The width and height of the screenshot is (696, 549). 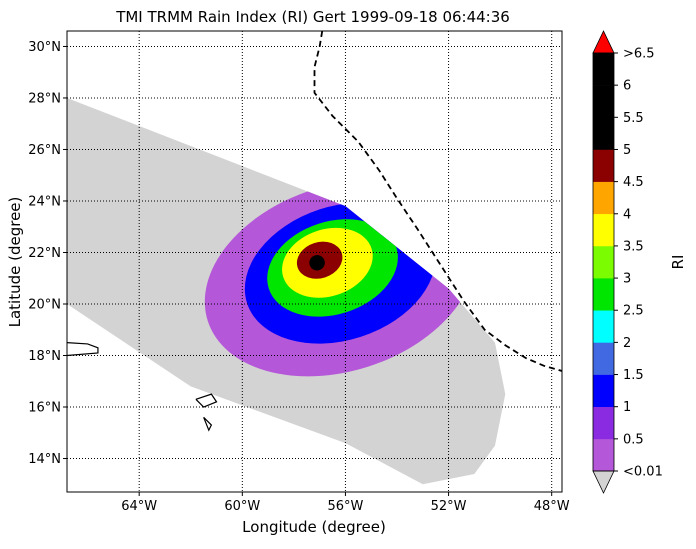 I want to click on y-tick-label: 14°N, so click(x=44, y=459).